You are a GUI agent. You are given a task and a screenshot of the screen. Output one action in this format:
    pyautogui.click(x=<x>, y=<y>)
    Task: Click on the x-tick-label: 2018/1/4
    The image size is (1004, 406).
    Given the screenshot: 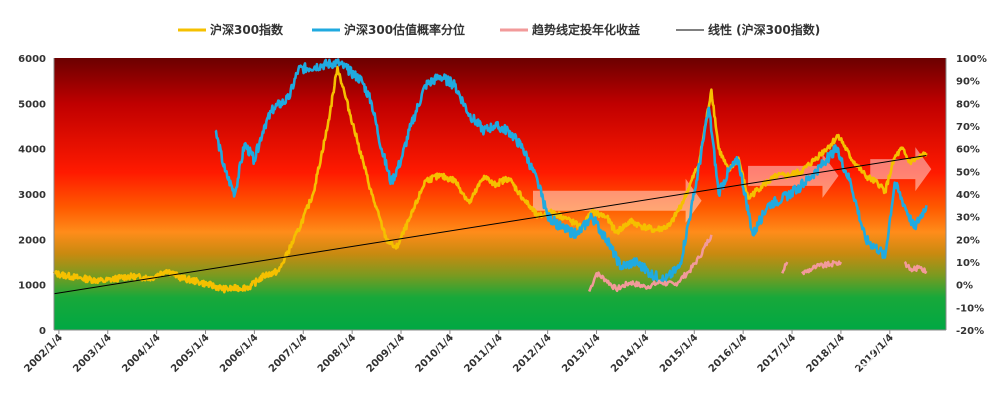 What is the action you would take?
    pyautogui.click(x=826, y=353)
    